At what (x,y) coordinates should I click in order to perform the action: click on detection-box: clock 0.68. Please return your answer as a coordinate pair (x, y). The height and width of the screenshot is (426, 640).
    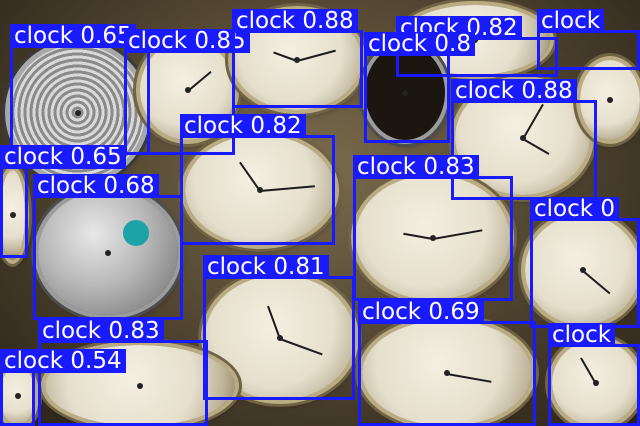
    Looking at the image, I should click on (108, 247).